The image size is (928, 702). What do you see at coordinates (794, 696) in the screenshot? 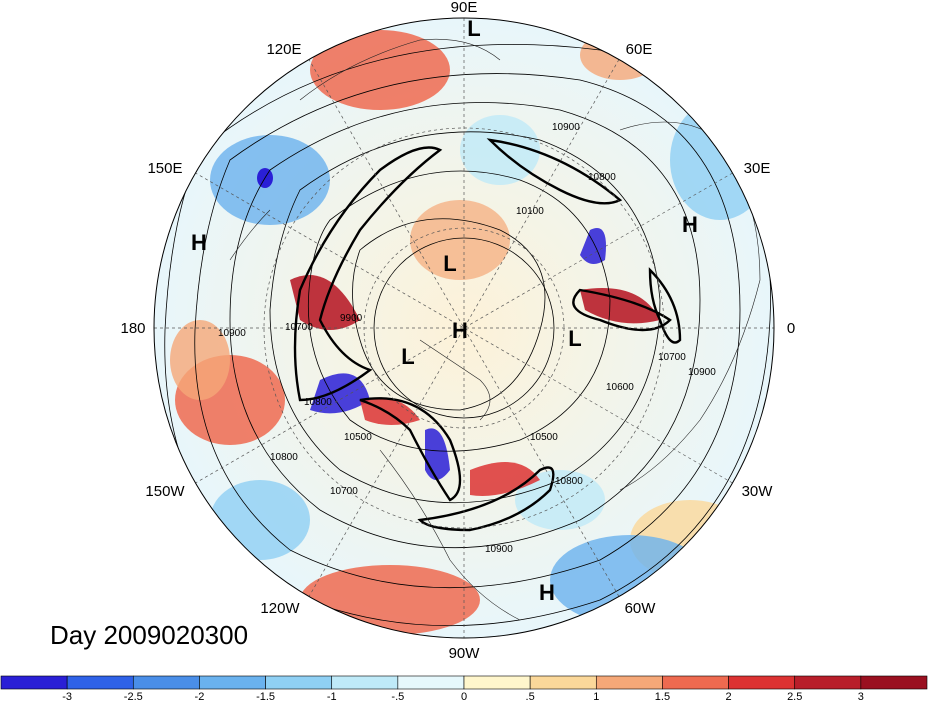
I see `colorbar-tick-label: 2.5` at bounding box center [794, 696].